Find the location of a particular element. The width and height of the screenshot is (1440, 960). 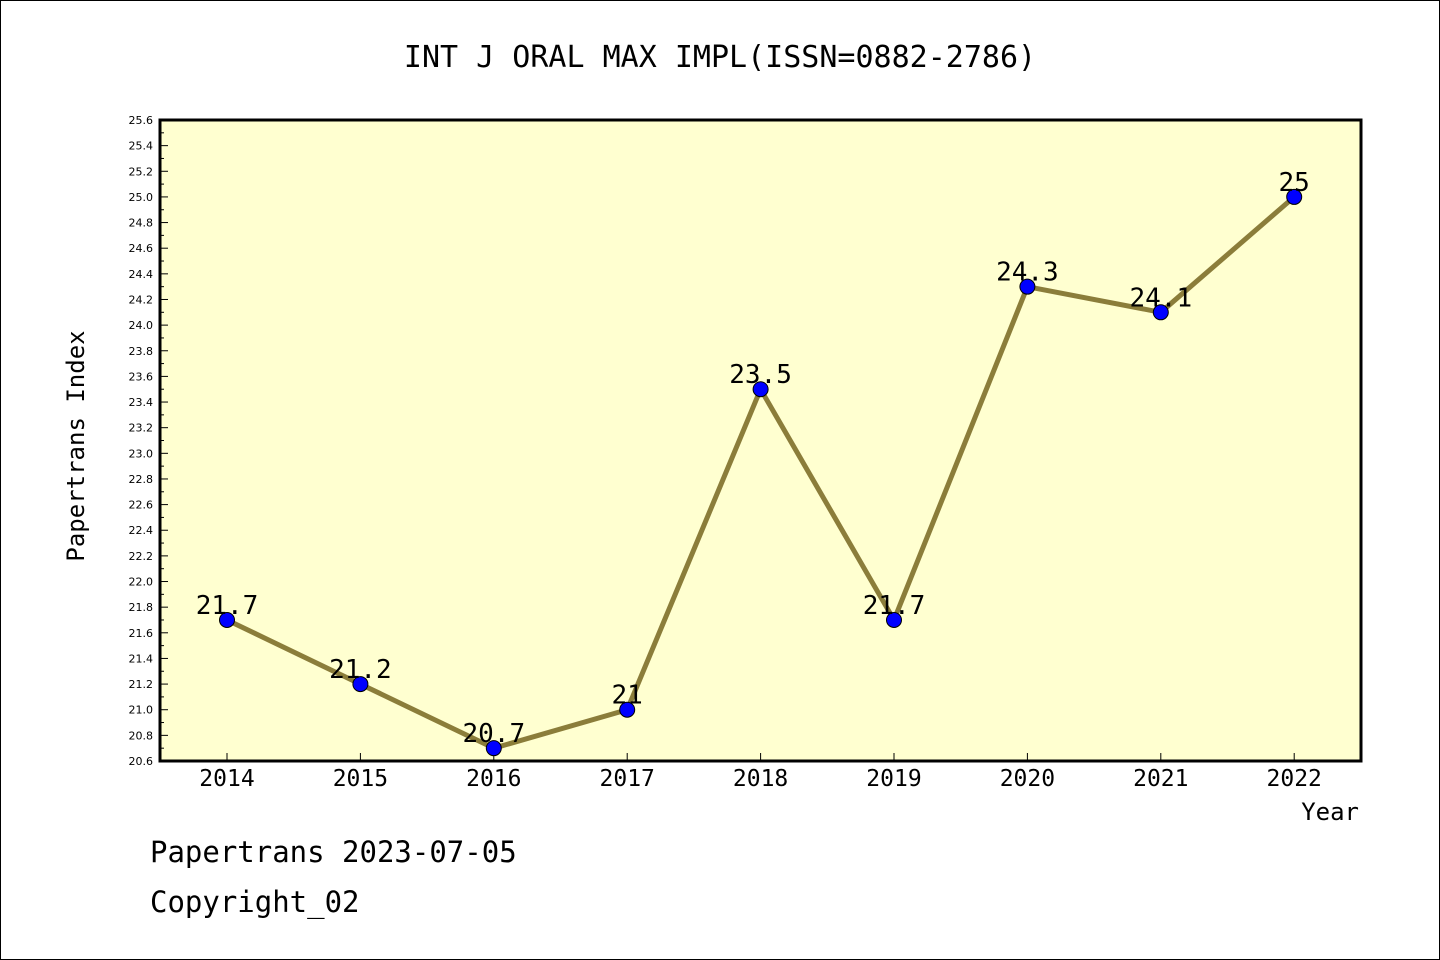

y-tick-label: 20.8 is located at coordinates (141, 735).